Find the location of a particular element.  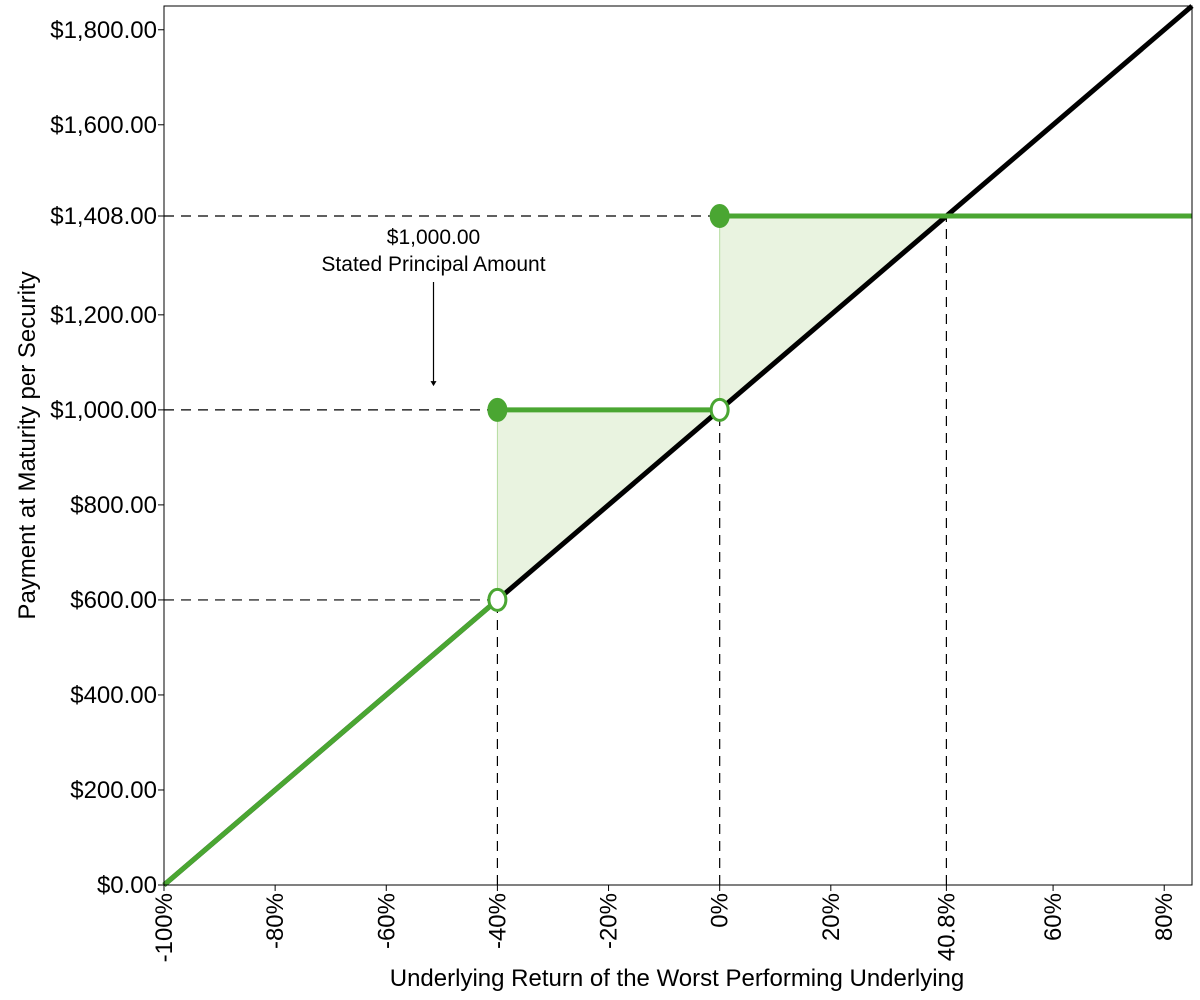

x-tick-label: -80% is located at coordinates (275, 921).